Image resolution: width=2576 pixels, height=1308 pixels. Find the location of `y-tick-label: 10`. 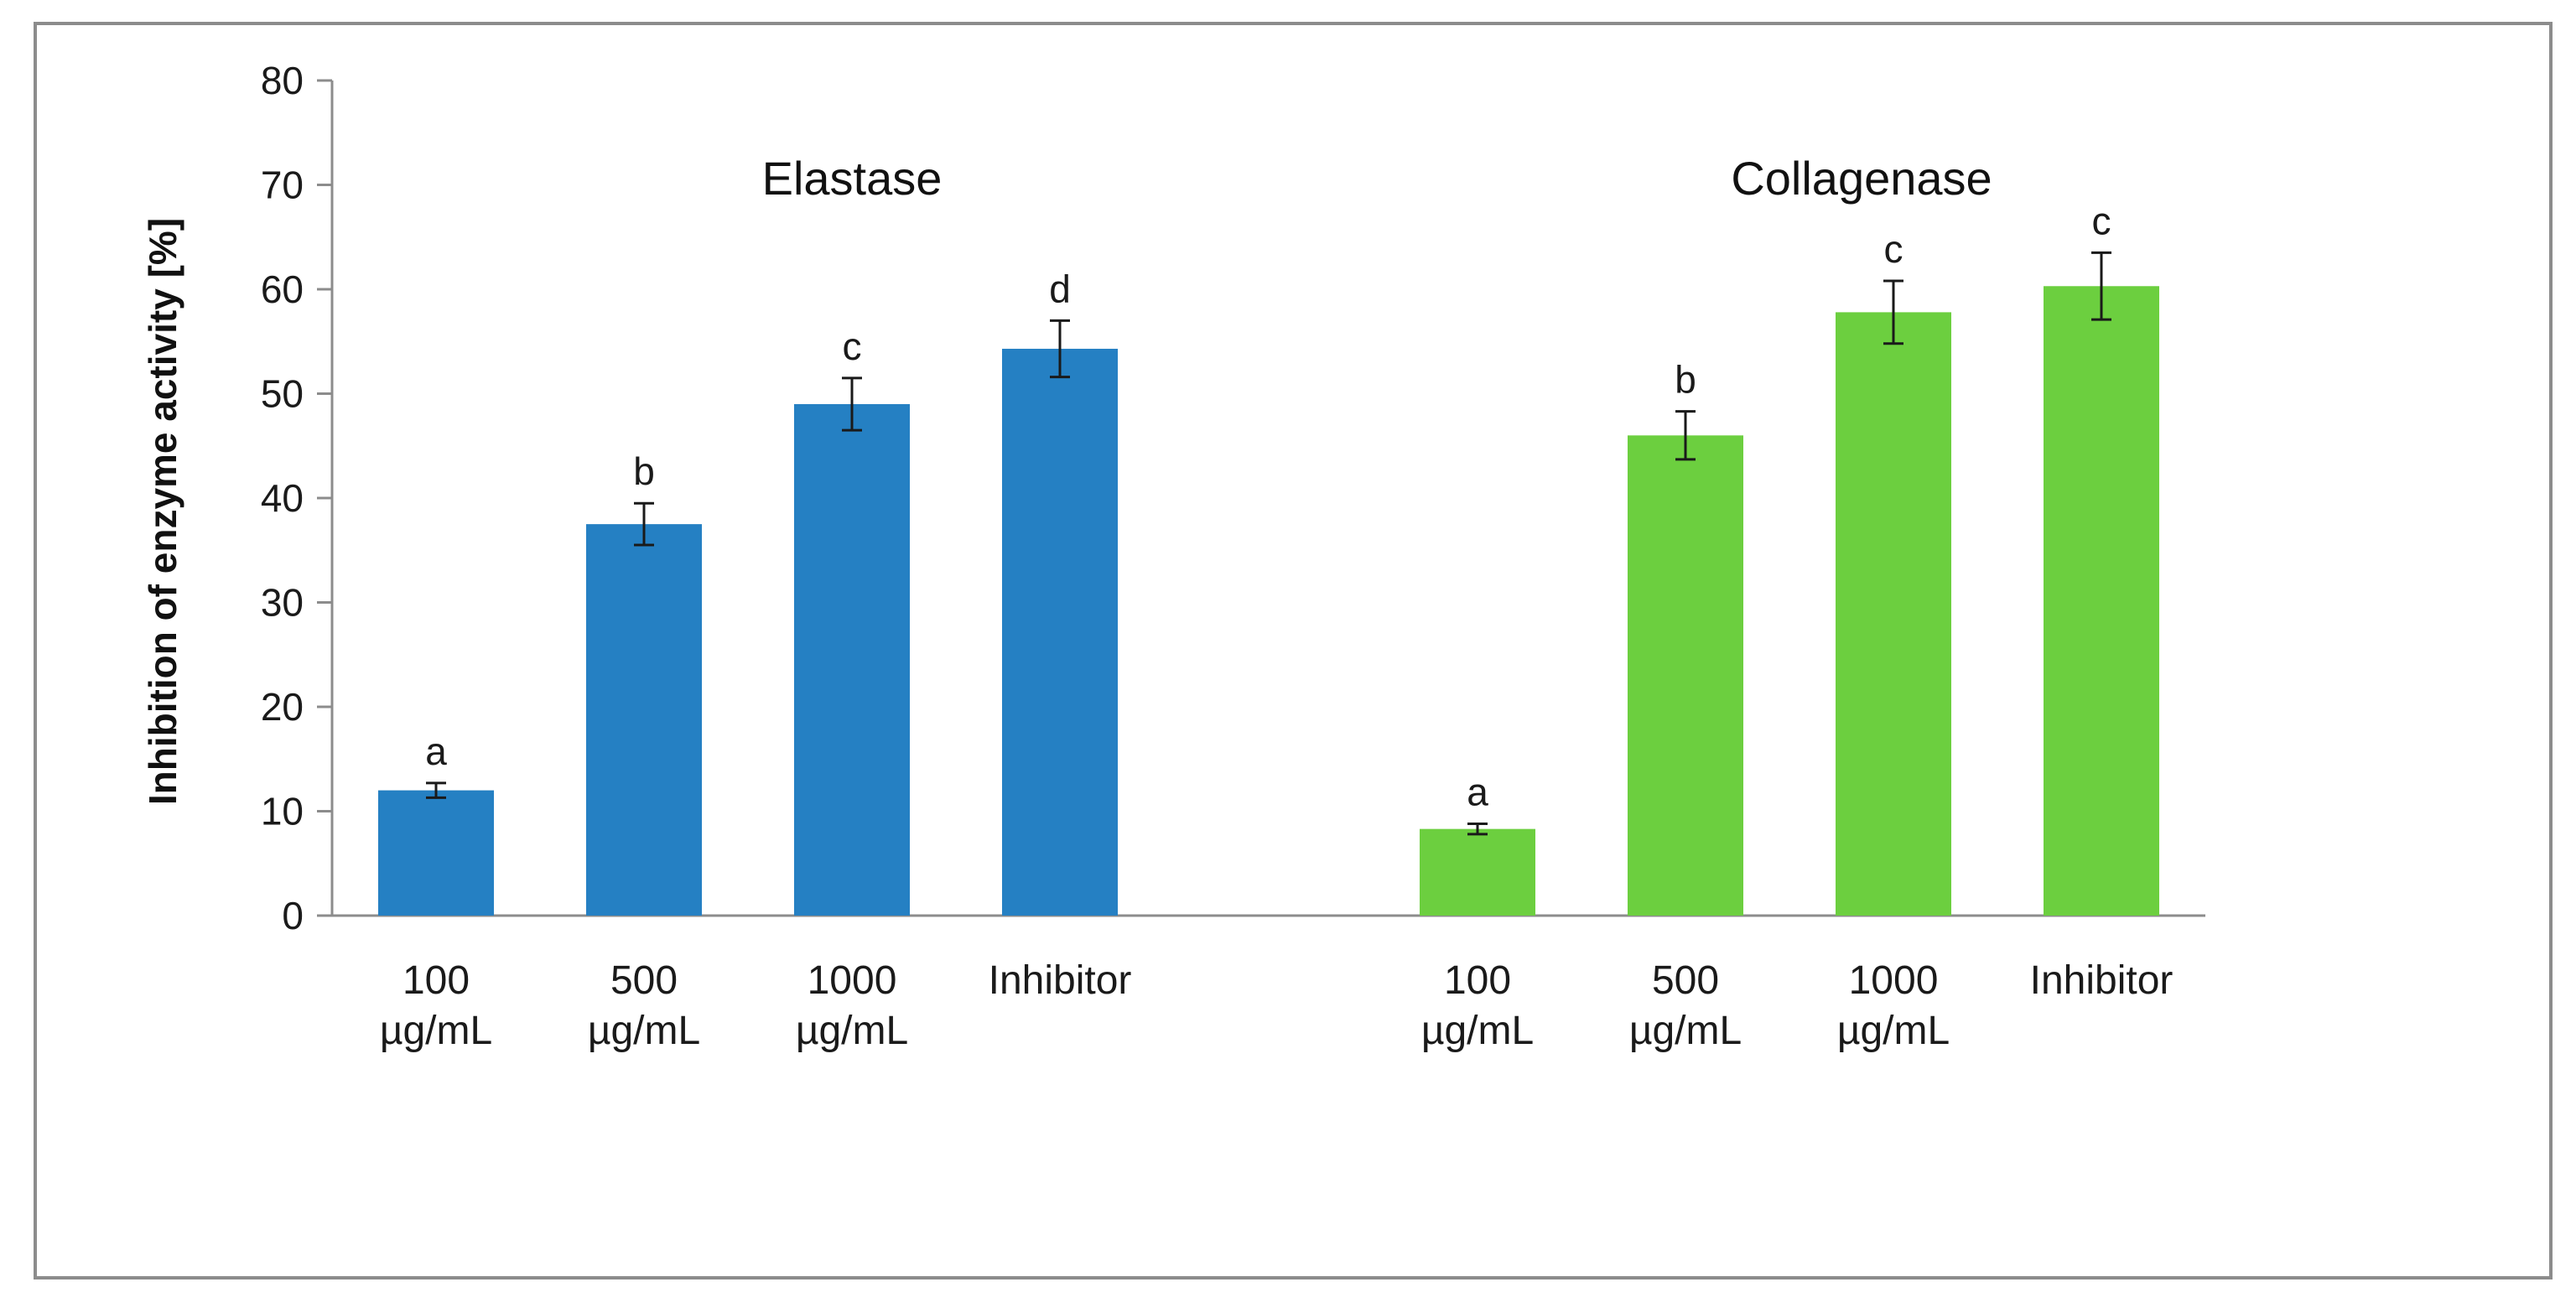

y-tick-label: 10 is located at coordinates (282, 811).